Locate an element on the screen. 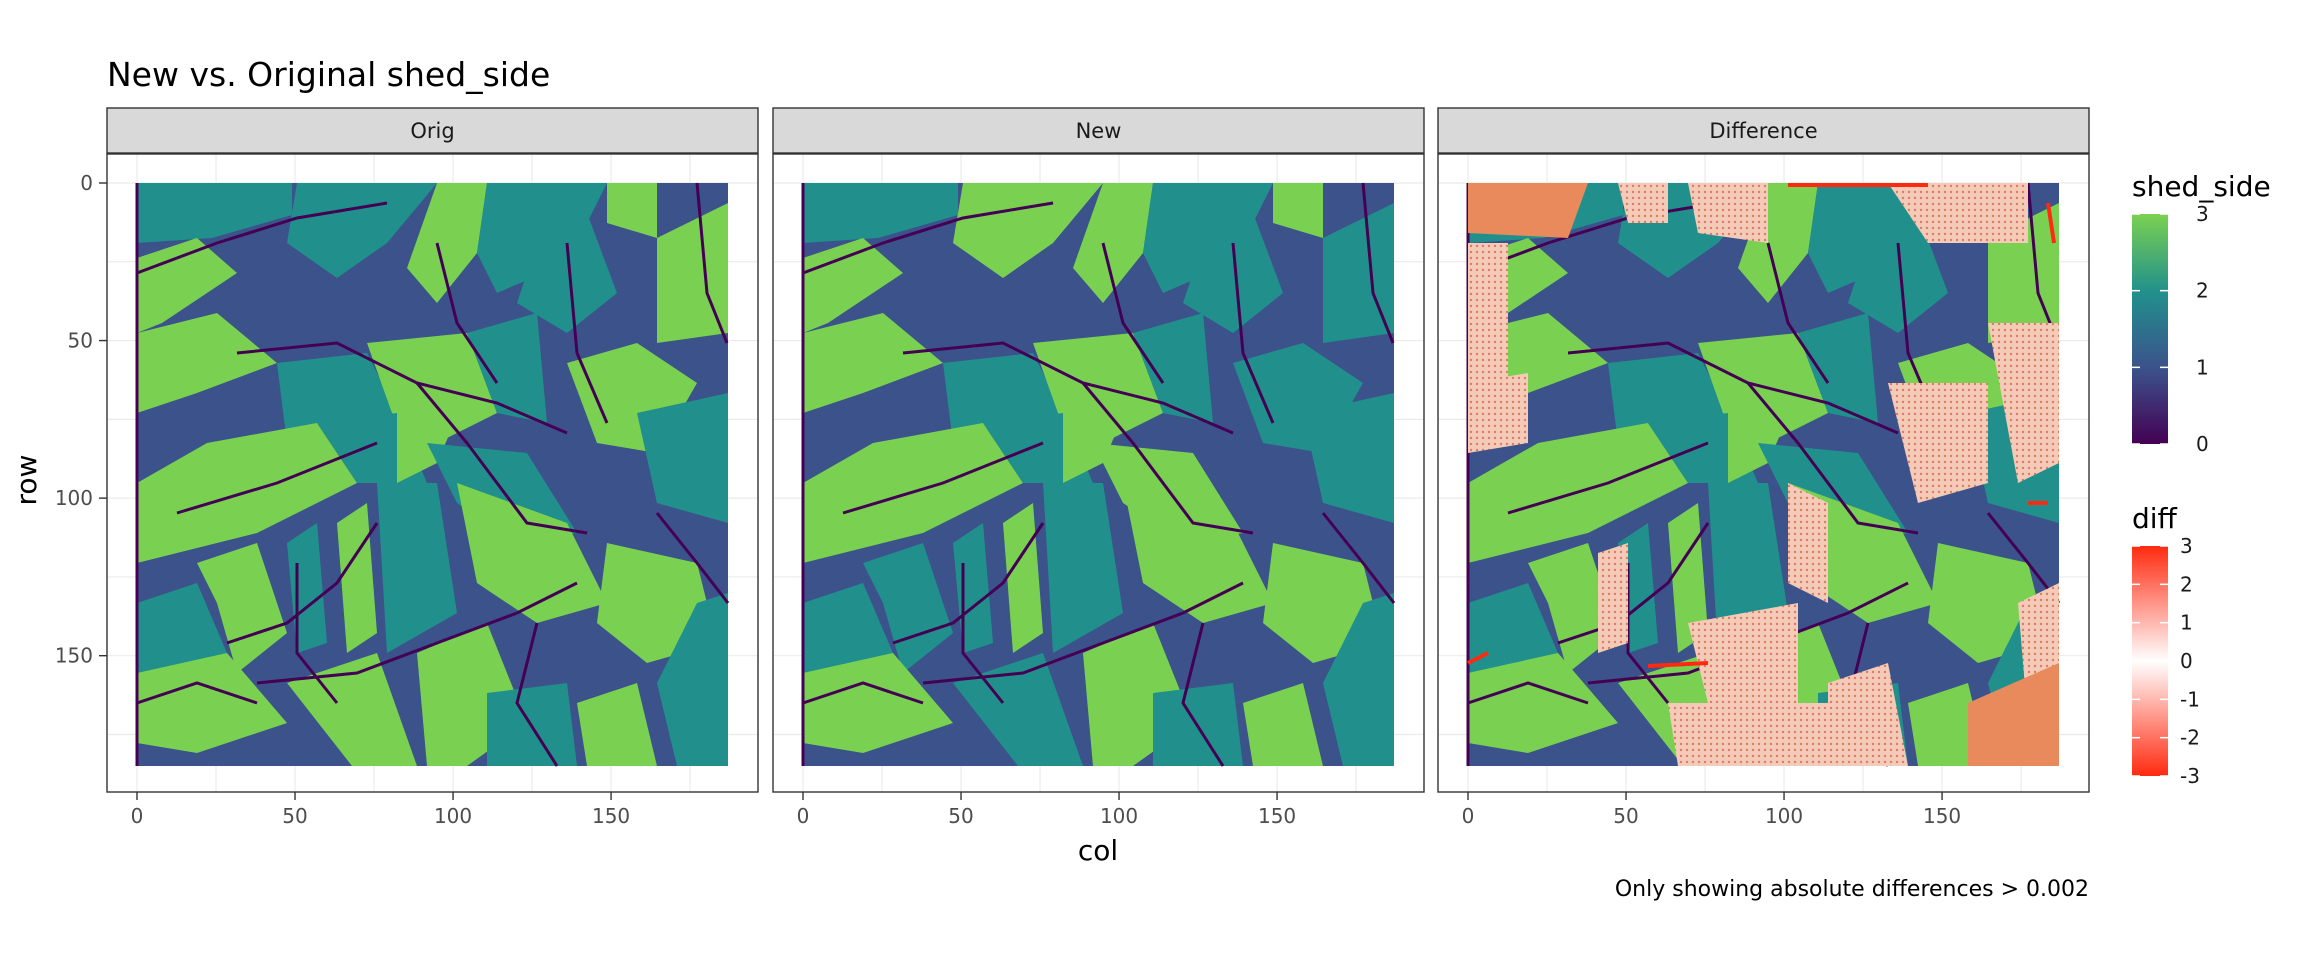  y-tick-label: 150 is located at coordinates (74, 656).